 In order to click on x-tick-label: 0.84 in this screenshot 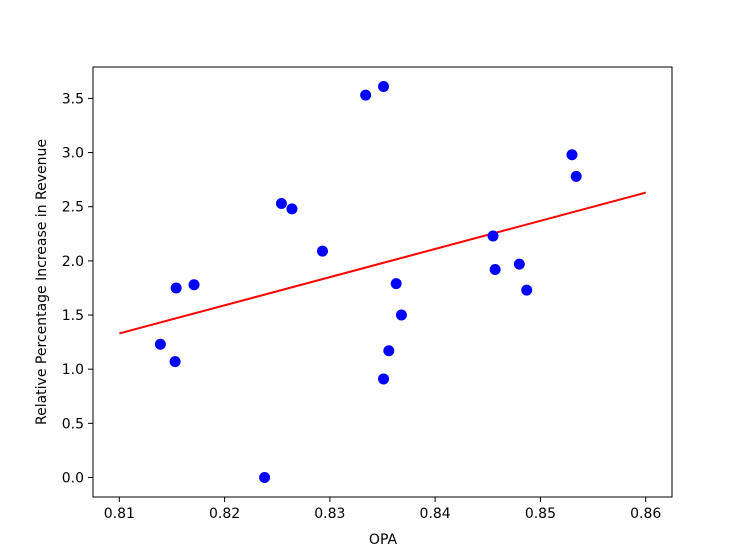, I will do `click(435, 514)`.